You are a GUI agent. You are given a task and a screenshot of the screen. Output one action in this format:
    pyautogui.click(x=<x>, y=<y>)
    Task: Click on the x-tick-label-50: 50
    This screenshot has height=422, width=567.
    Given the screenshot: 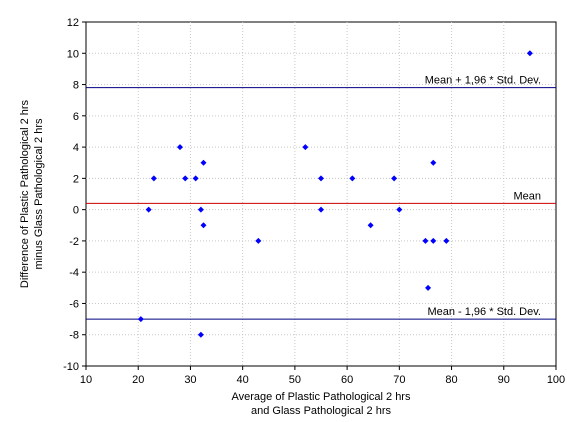 What is the action you would take?
    pyautogui.click(x=295, y=380)
    